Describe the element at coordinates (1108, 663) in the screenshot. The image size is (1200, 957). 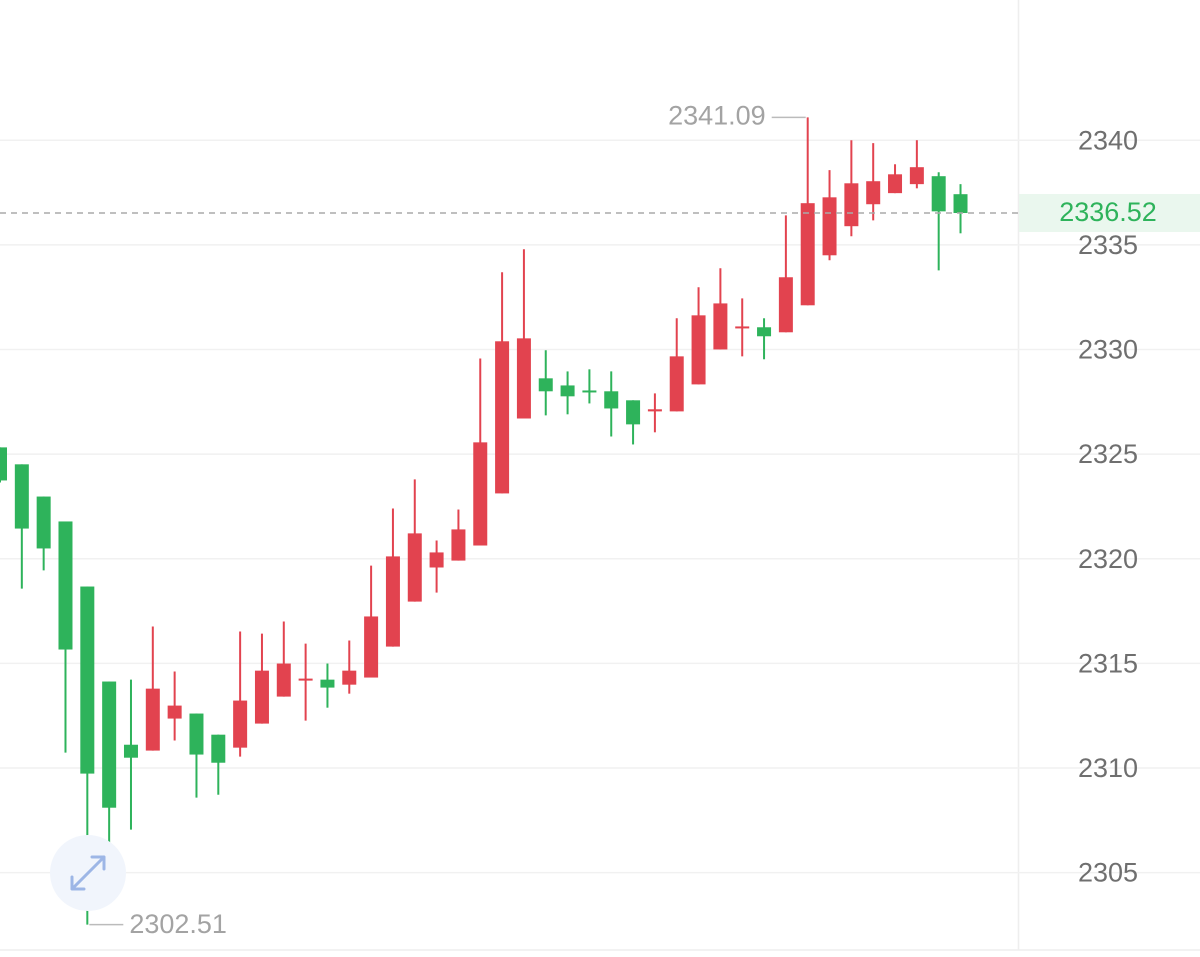
I see `y-tick-label: 2315` at that location.